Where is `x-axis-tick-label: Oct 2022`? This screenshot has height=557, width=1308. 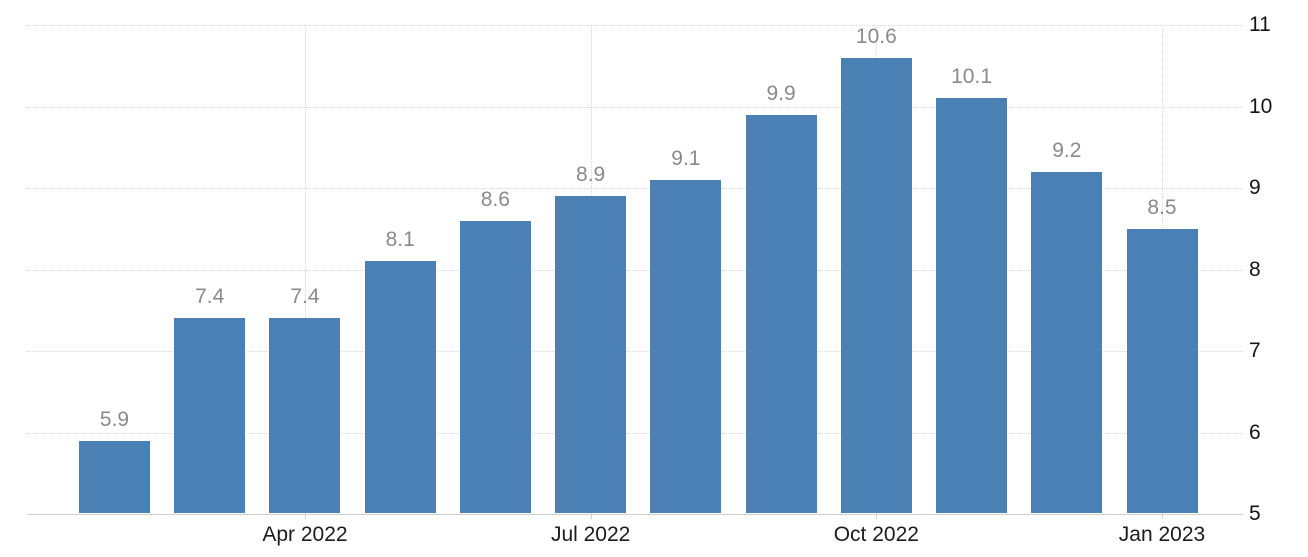
x-axis-tick-label: Oct 2022 is located at coordinates (876, 534).